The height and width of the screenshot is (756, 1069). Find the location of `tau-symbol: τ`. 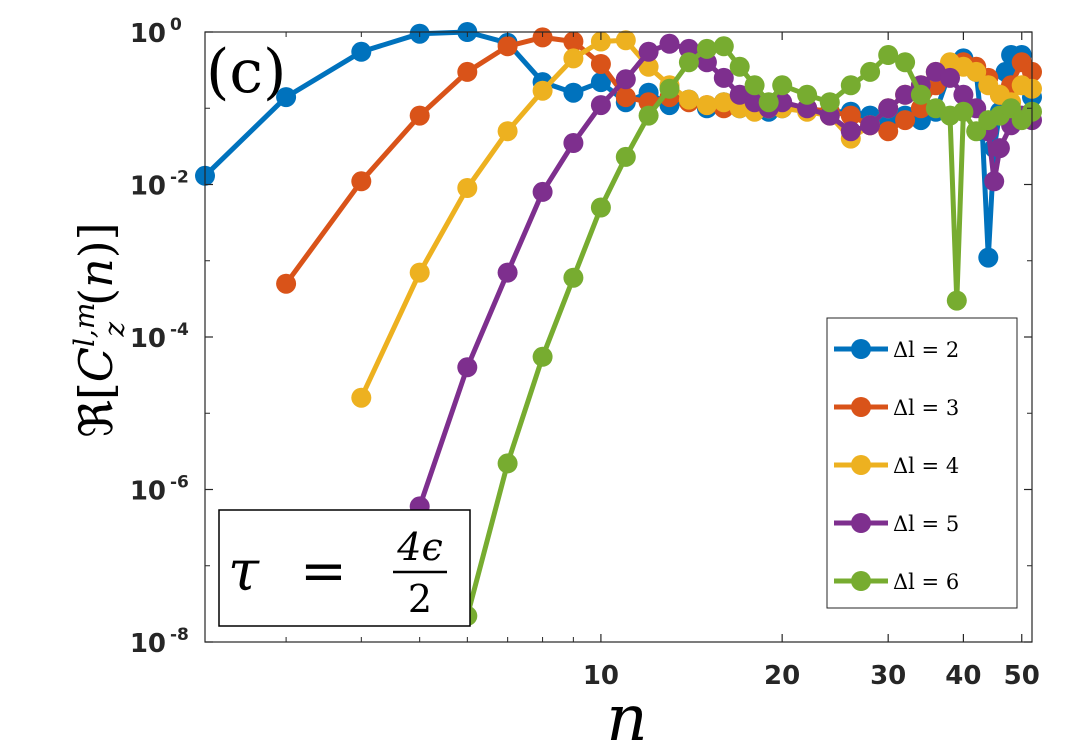

tau-symbol: τ is located at coordinates (244, 571).